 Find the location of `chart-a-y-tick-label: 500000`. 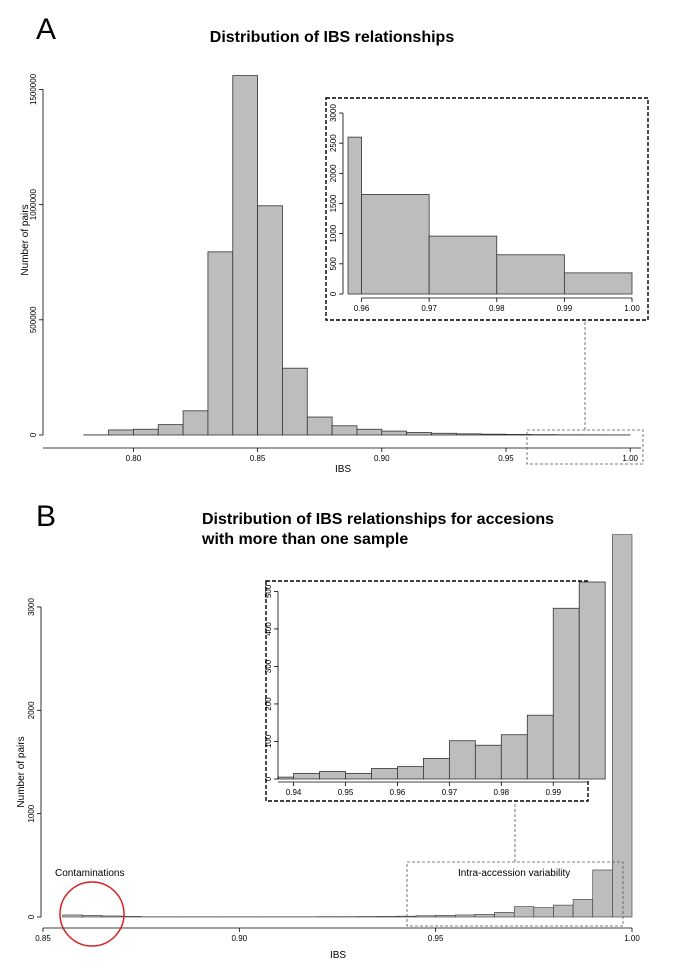

chart-a-y-tick-label: 500000 is located at coordinates (33, 319).